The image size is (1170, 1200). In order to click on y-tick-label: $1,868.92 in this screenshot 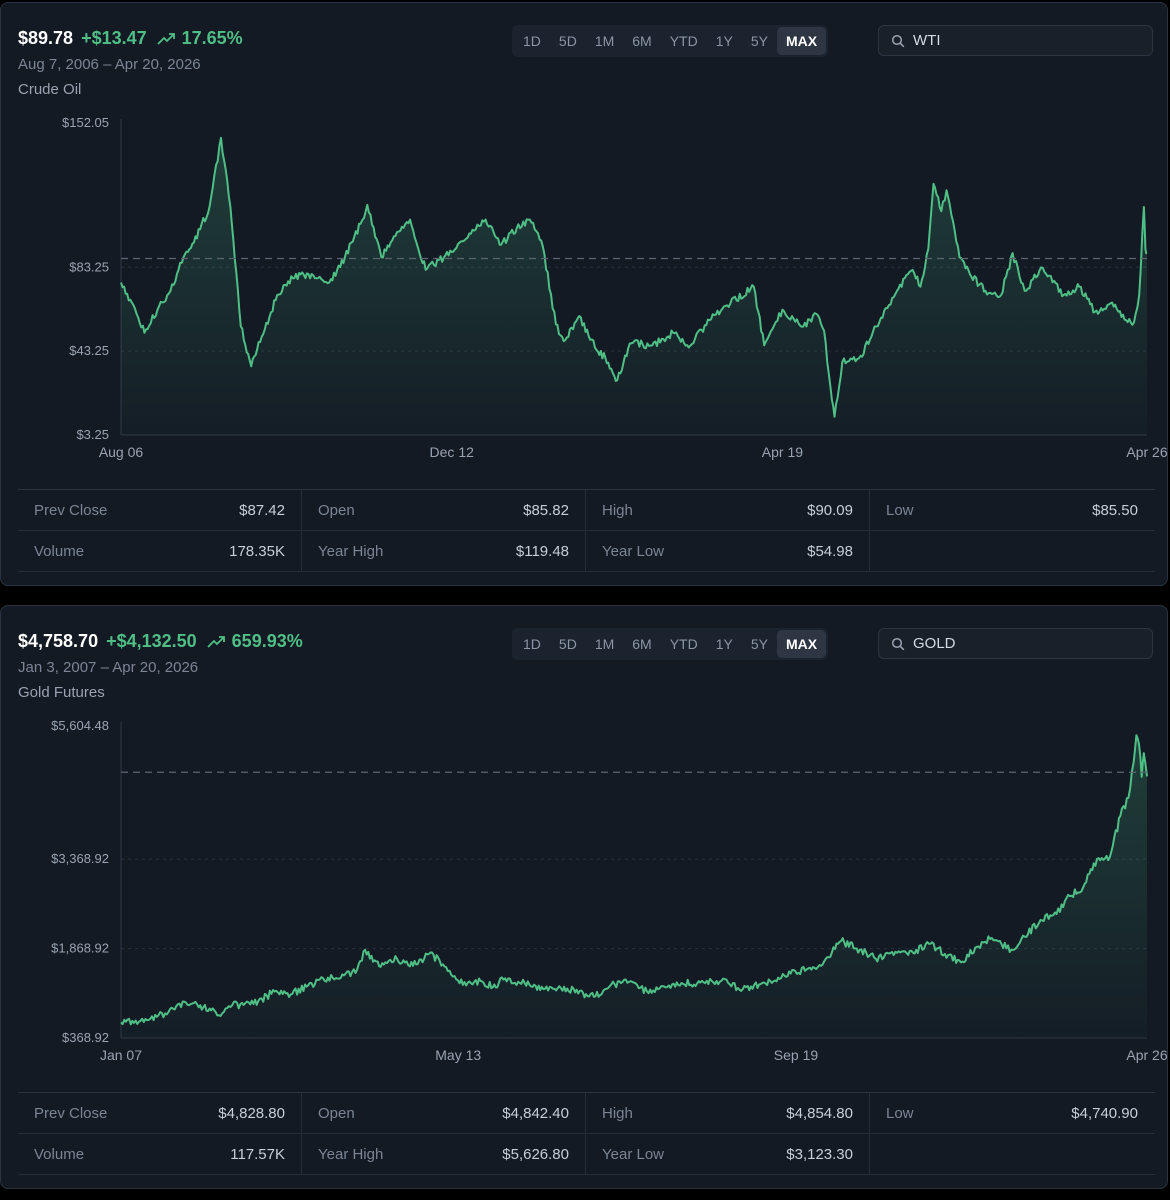, I will do `click(80, 948)`.